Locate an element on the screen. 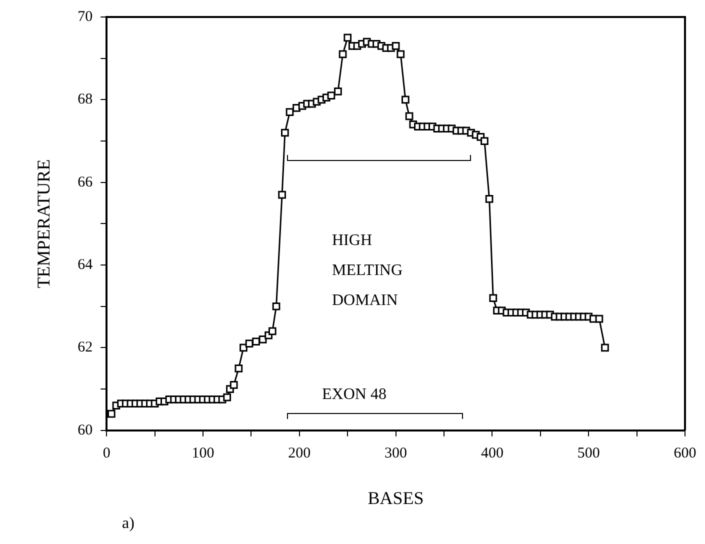 The width and height of the screenshot is (705, 544). y-tick-label: 66 is located at coordinates (86, 182).